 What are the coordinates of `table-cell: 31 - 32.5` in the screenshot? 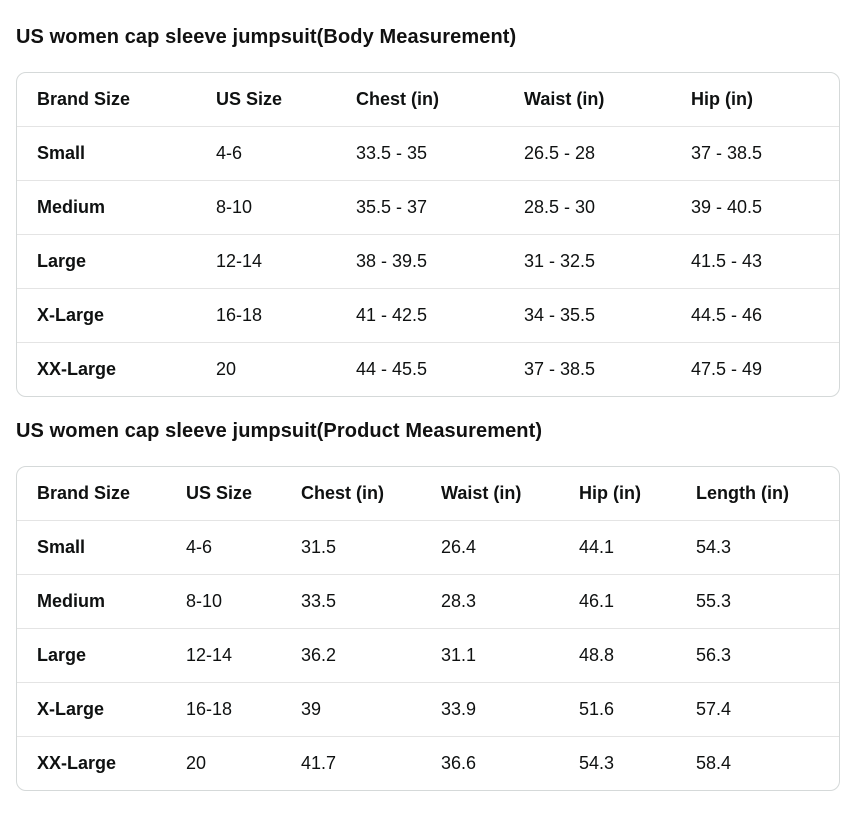 It's located at (587, 261).